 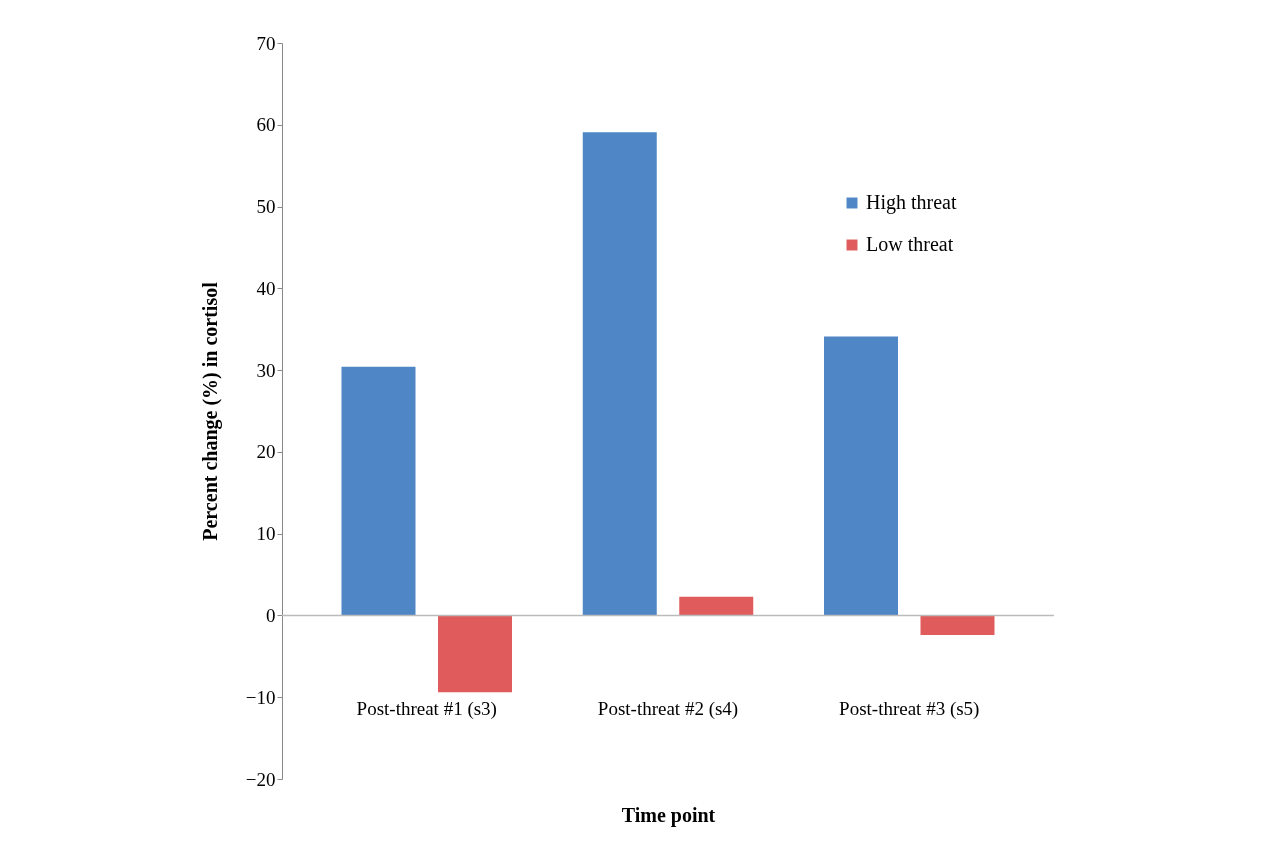 I want to click on y-tick-label: 0, so click(x=271, y=615).